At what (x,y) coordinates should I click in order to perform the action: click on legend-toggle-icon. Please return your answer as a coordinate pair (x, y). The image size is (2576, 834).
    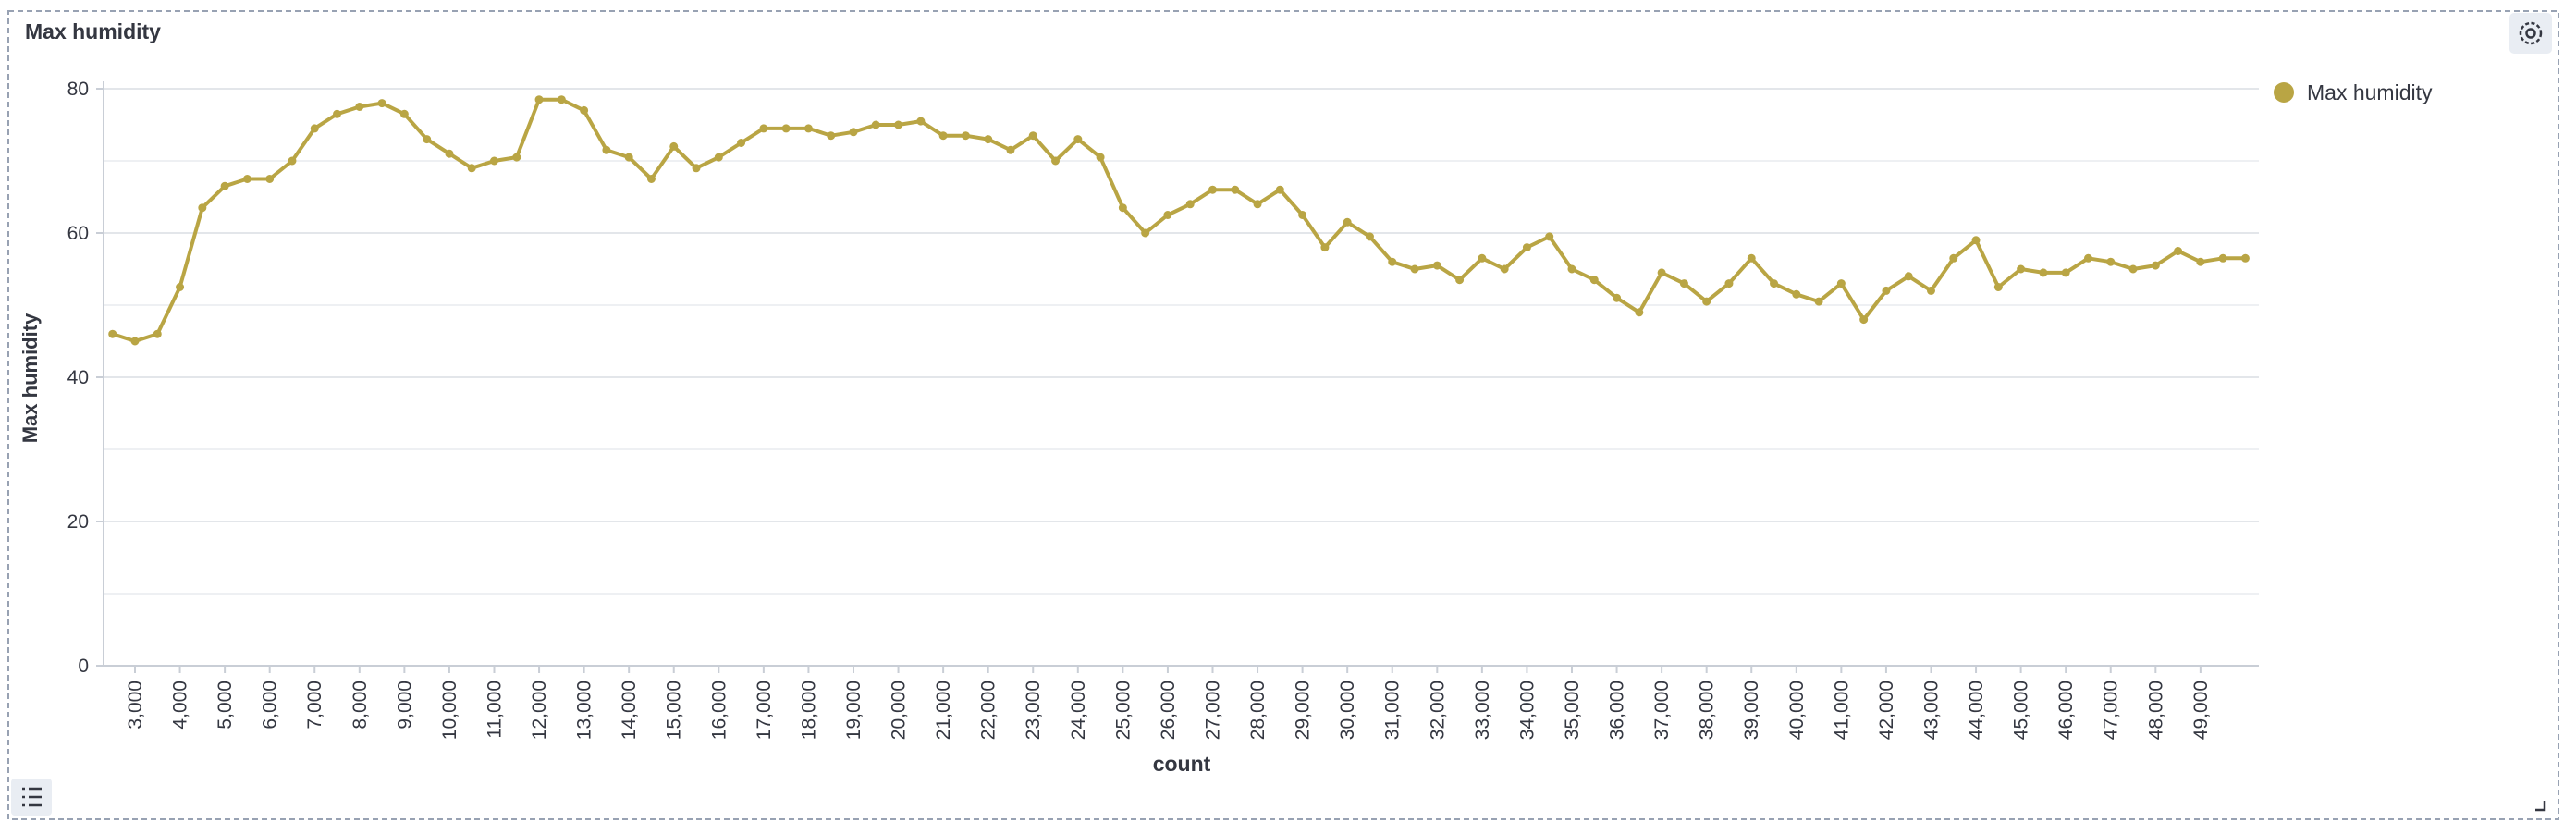
    Looking at the image, I should click on (32, 797).